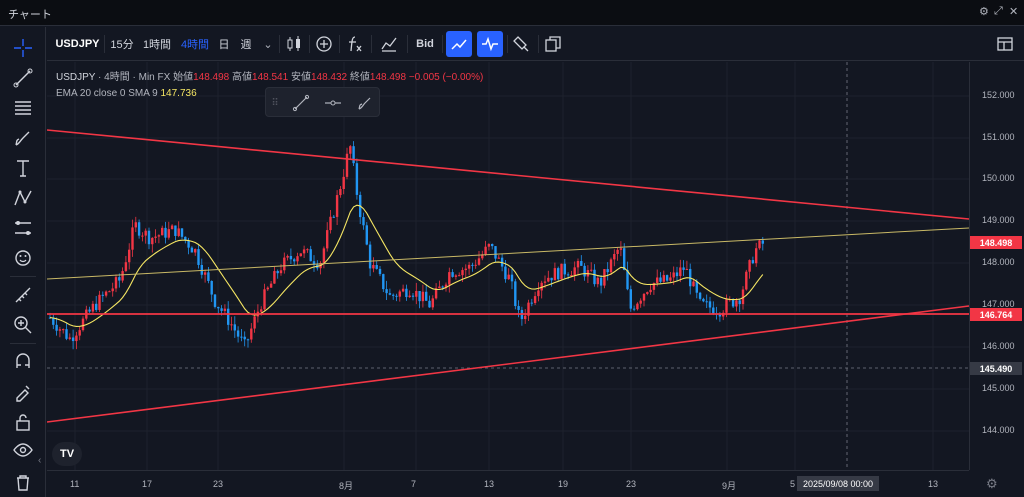 The height and width of the screenshot is (497, 1024). What do you see at coordinates (389, 44) in the screenshot?
I see `templates-icon` at bounding box center [389, 44].